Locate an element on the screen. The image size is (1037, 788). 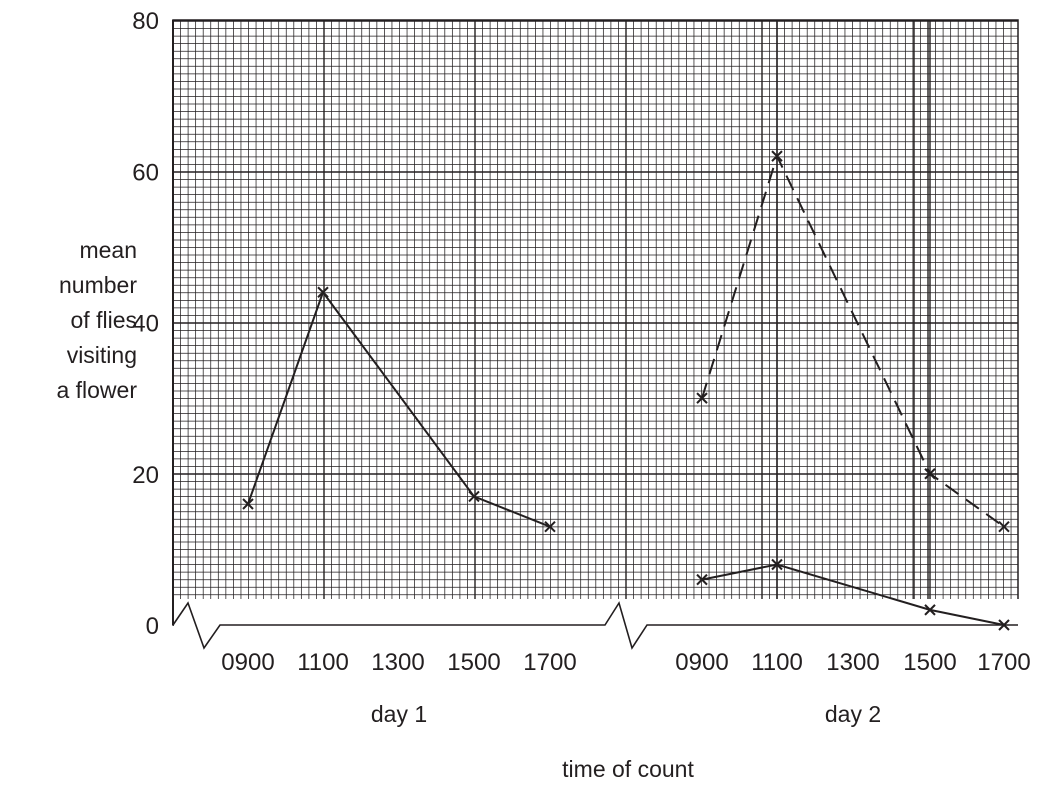
x-axis-break-line is located at coordinates (595, 625).